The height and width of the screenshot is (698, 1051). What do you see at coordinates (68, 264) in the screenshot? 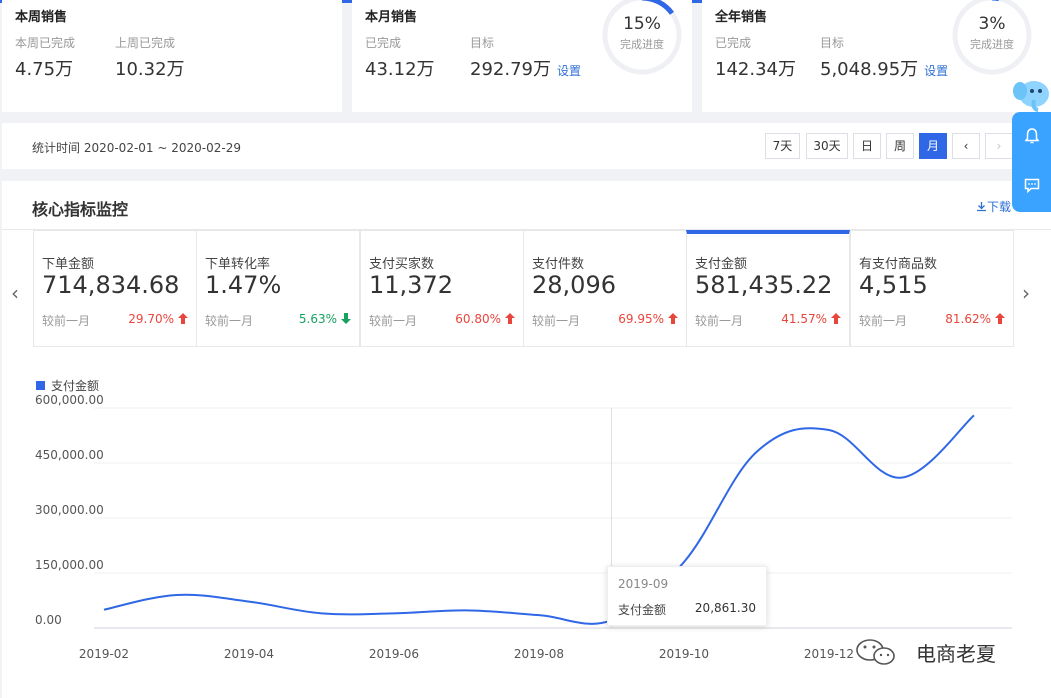
I see `kpi-label: 下单金额` at bounding box center [68, 264].